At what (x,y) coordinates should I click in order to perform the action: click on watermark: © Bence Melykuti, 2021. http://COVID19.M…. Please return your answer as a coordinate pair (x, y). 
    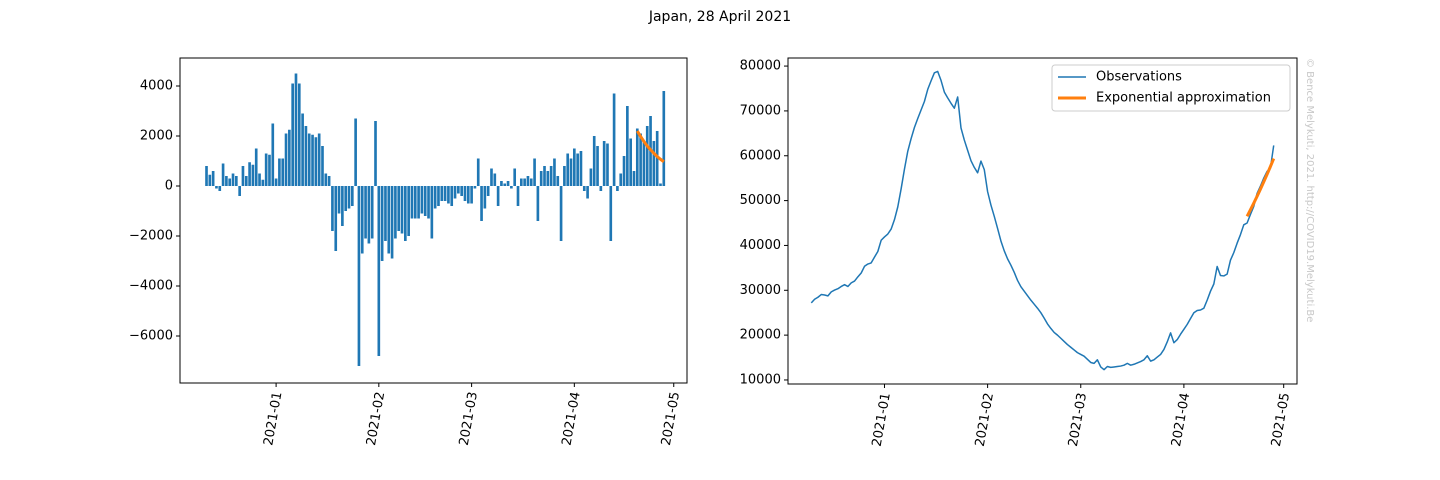
    Looking at the image, I should click on (1309, 190).